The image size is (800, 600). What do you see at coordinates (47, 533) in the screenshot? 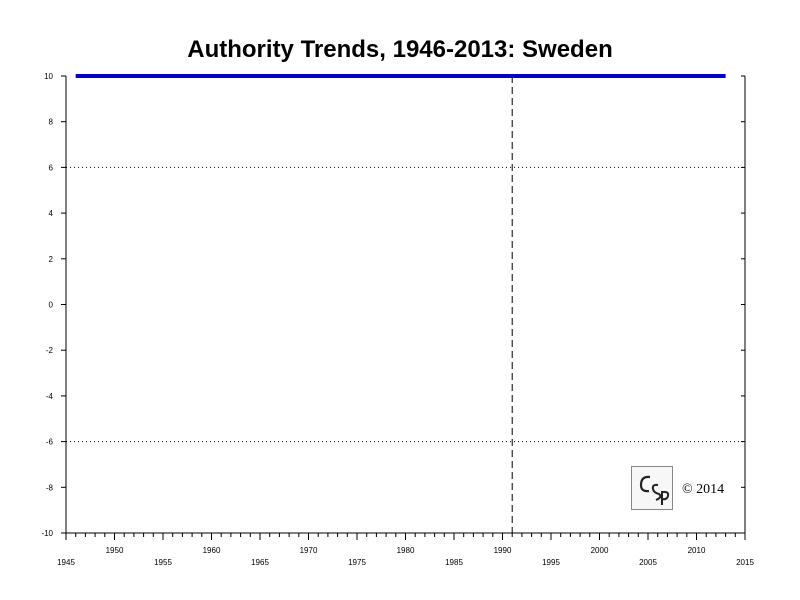
I see `y-tick-label: -10` at bounding box center [47, 533].